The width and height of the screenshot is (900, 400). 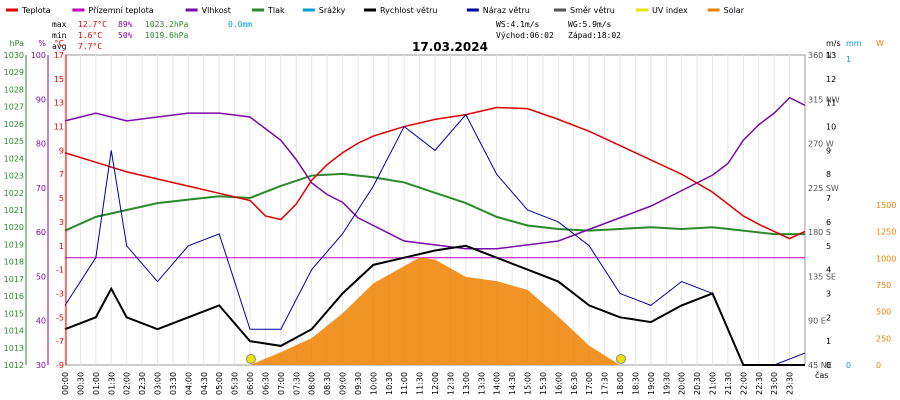 What do you see at coordinates (831, 103) in the screenshot?
I see `ms-tick: 11` at bounding box center [831, 103].